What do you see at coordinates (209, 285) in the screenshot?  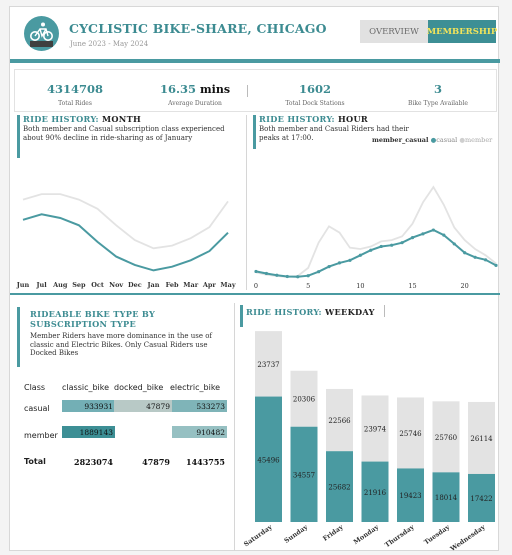 I see `x-tick-label: Apr` at bounding box center [209, 285].